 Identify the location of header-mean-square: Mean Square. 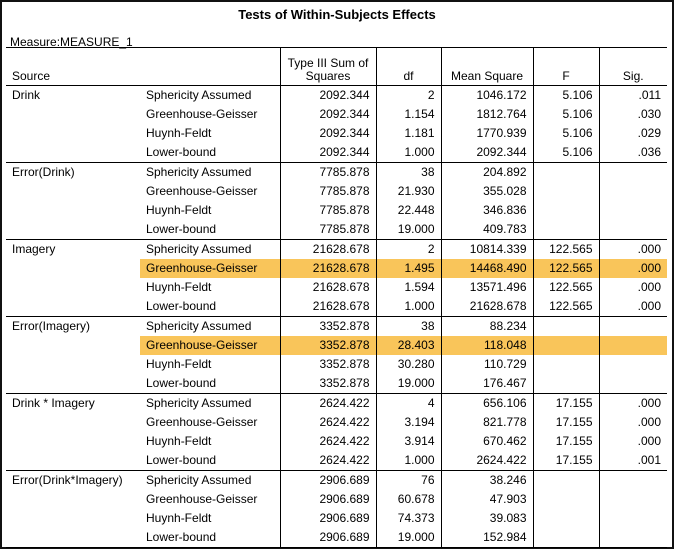
(486, 66).